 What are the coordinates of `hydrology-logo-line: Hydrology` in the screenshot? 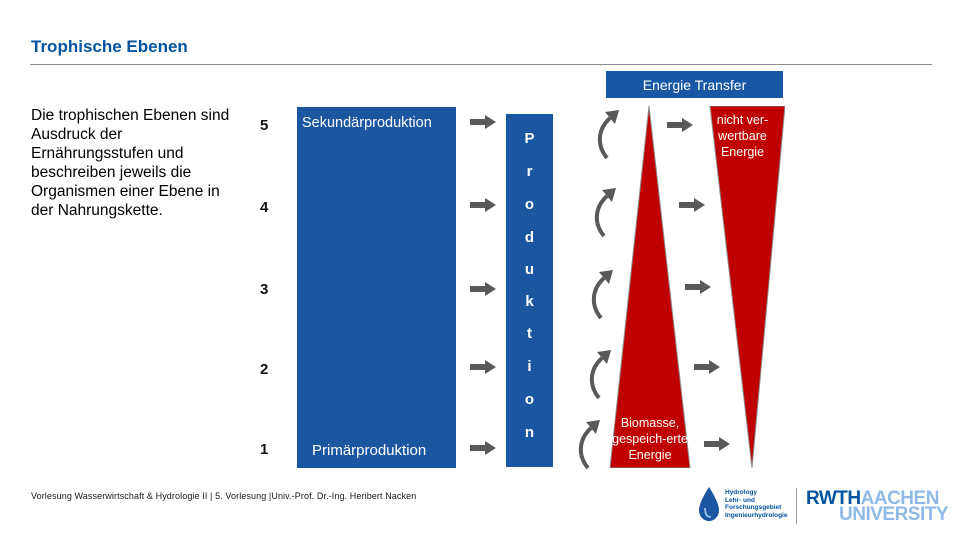 It's located at (741, 492).